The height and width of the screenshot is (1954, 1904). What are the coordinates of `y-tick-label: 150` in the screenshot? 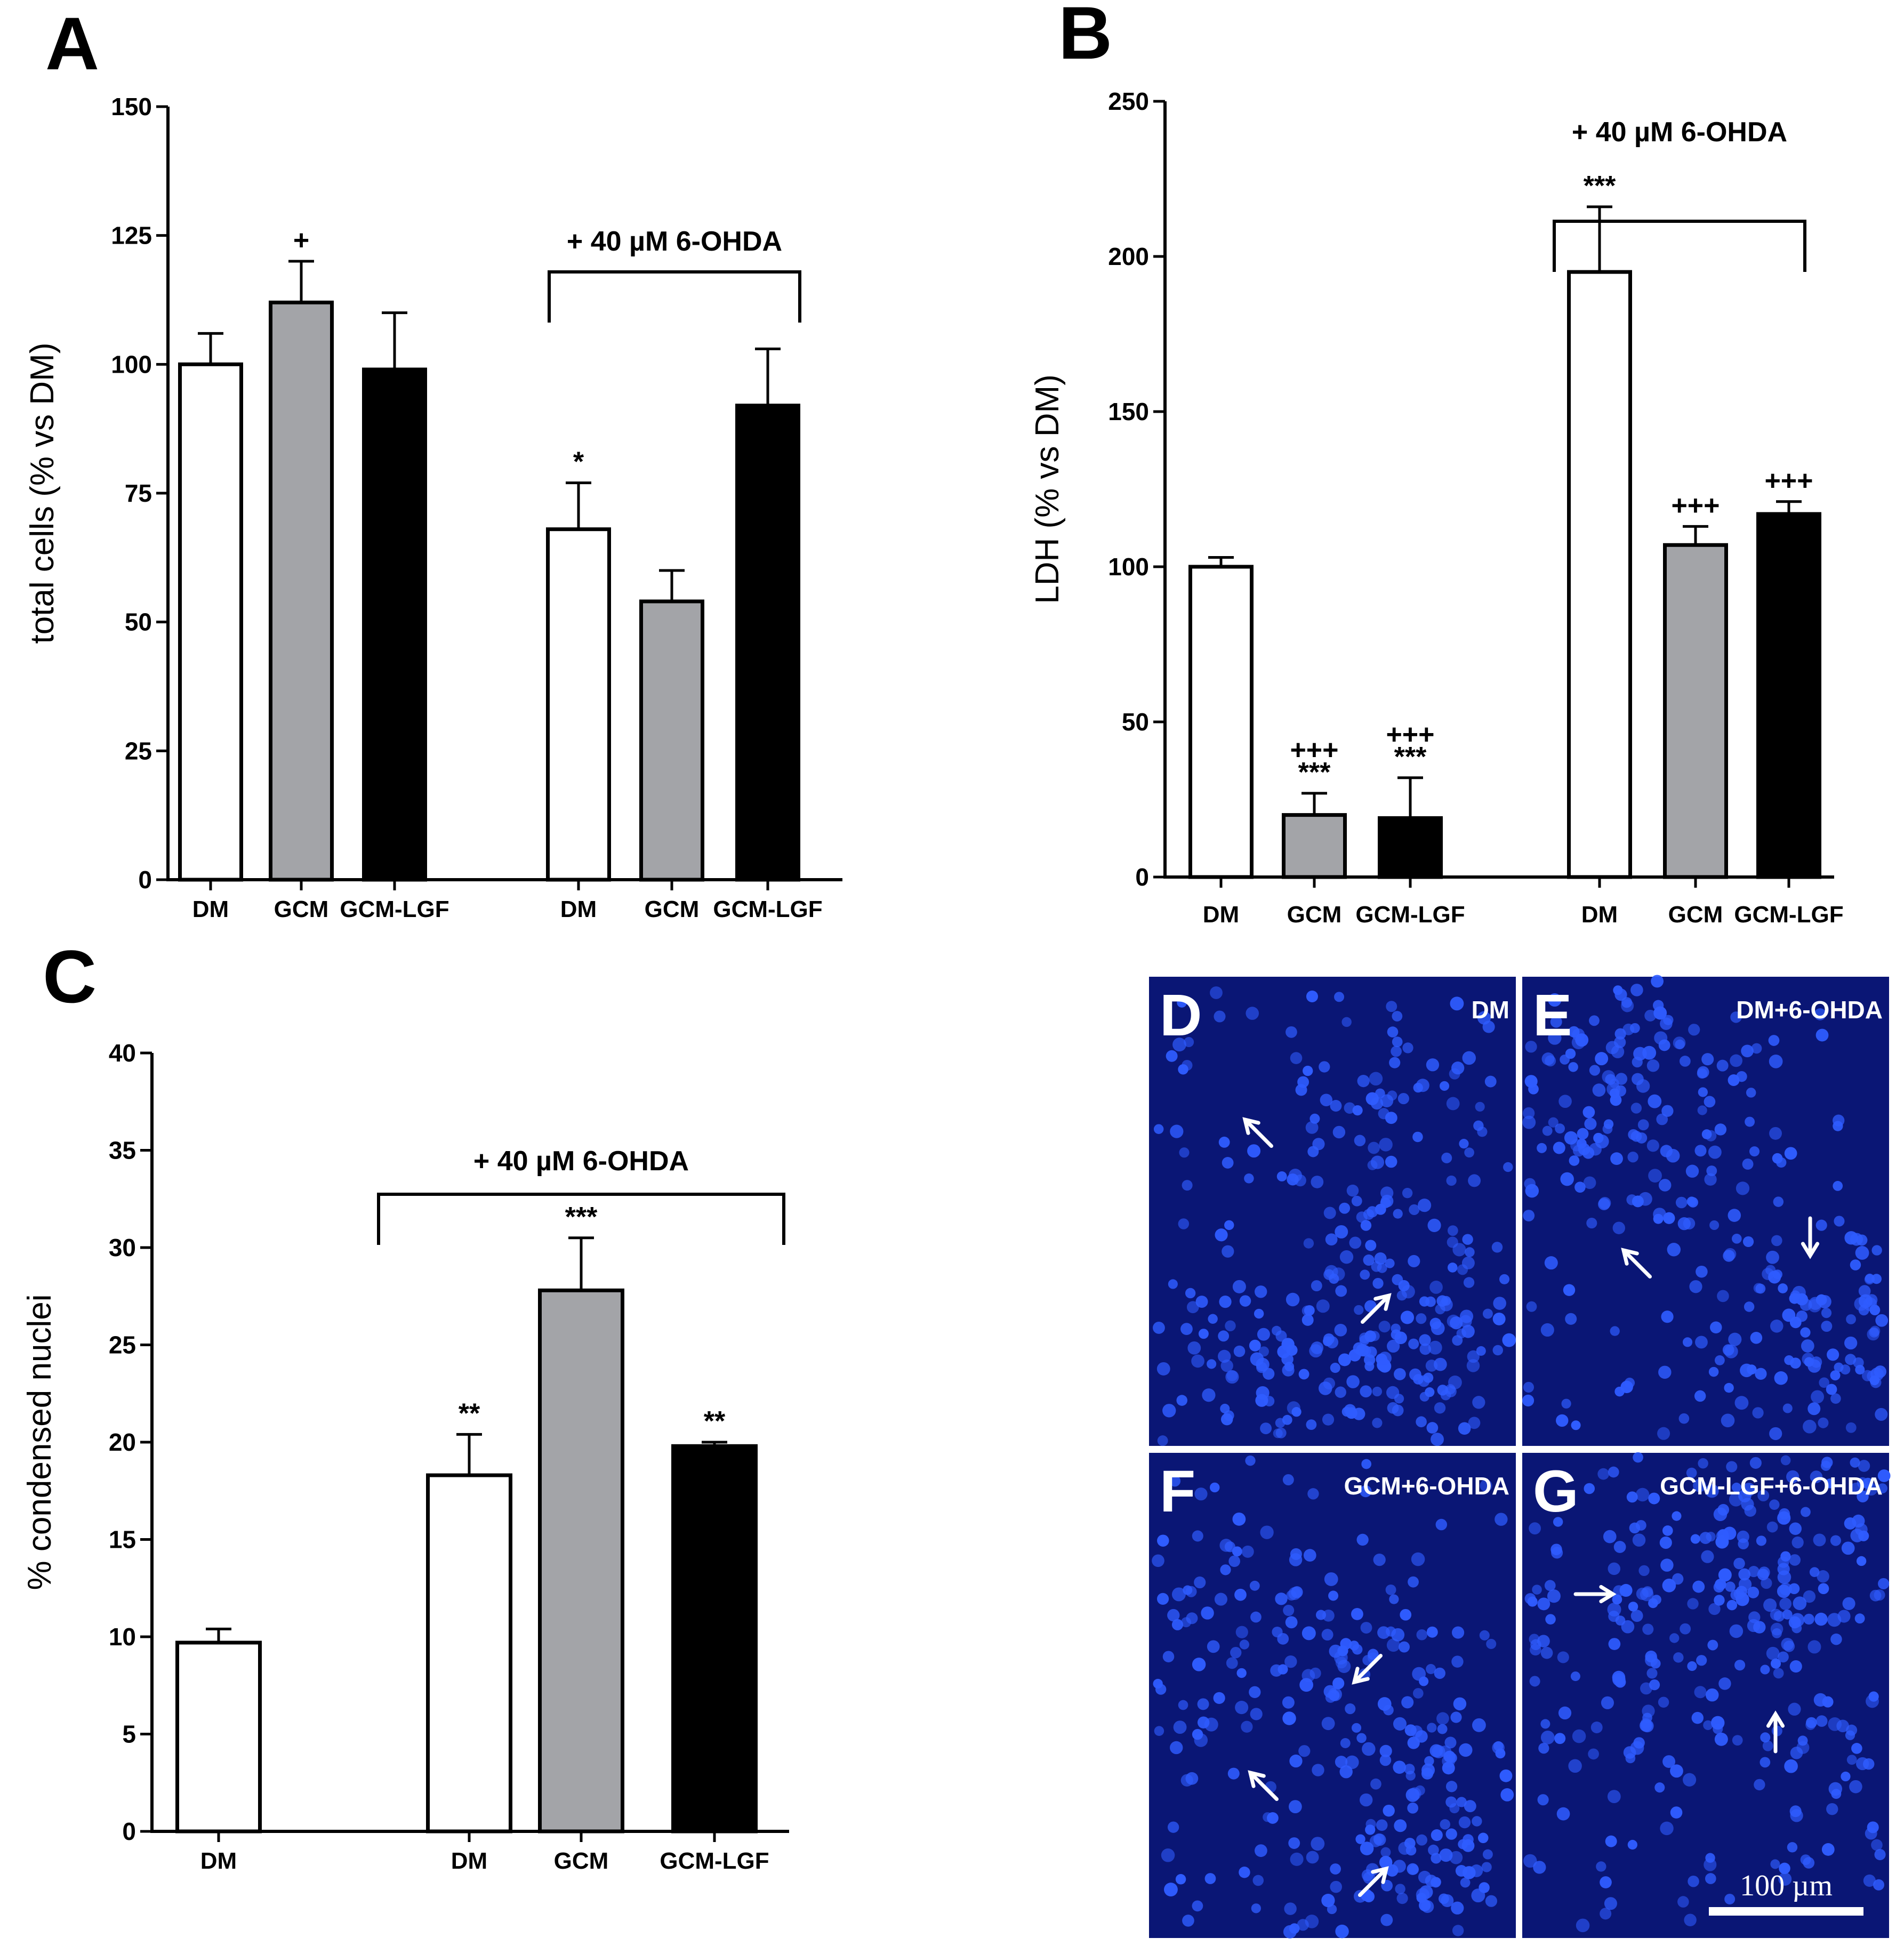 It's located at (1128, 411).